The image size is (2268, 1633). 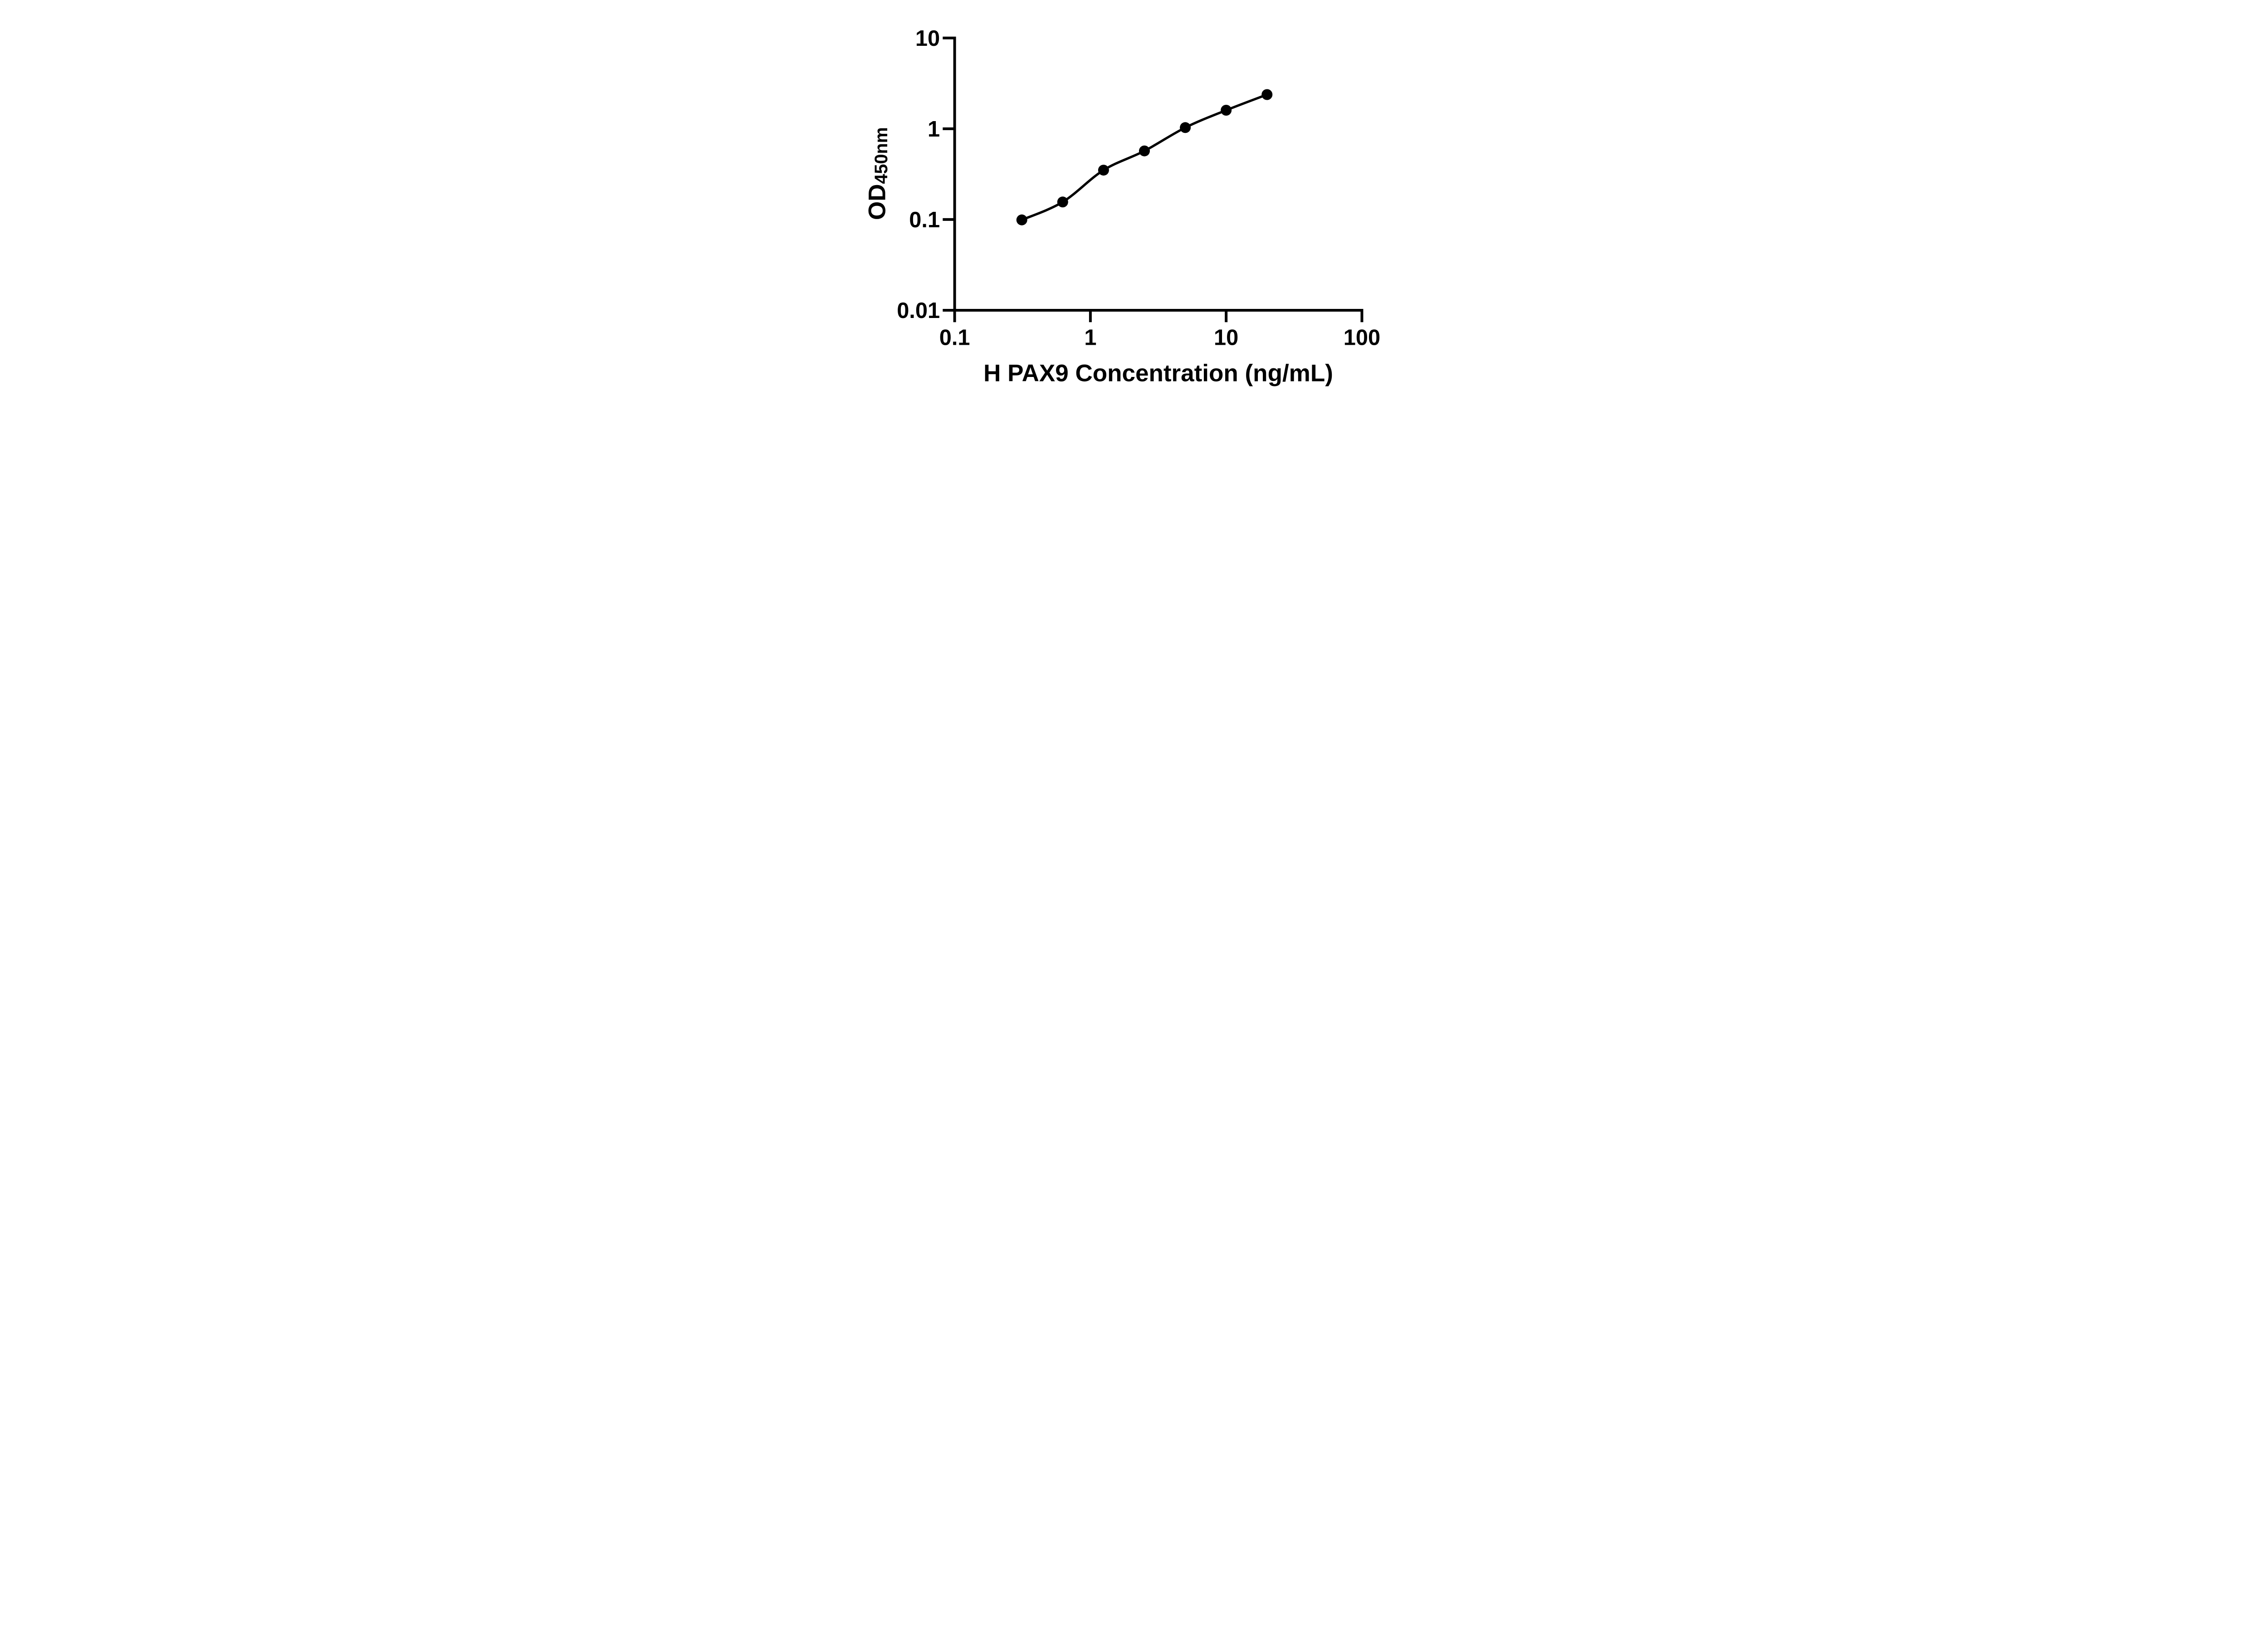 I want to click on x-axis-title: H PAX9 Concentration (ng/mL), so click(x=1158, y=373).